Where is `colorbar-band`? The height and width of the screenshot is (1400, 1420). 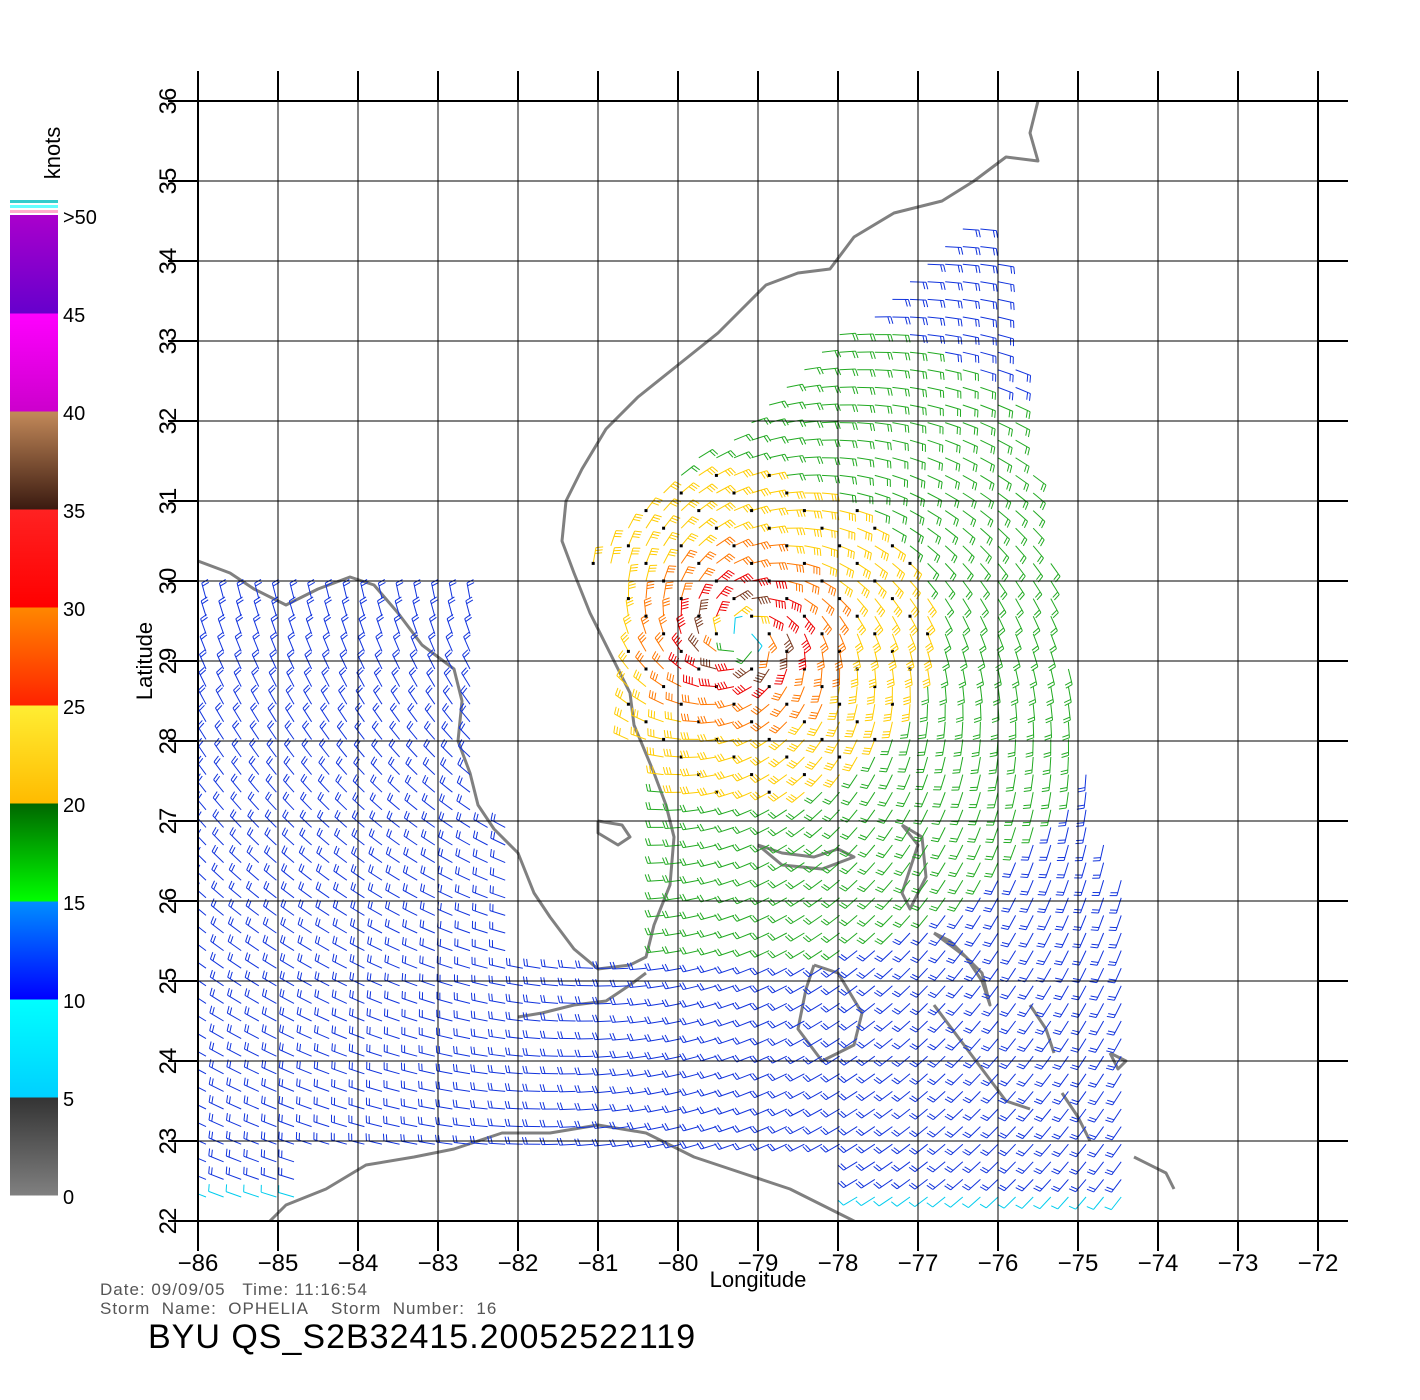
colorbar-band is located at coordinates (34, 362).